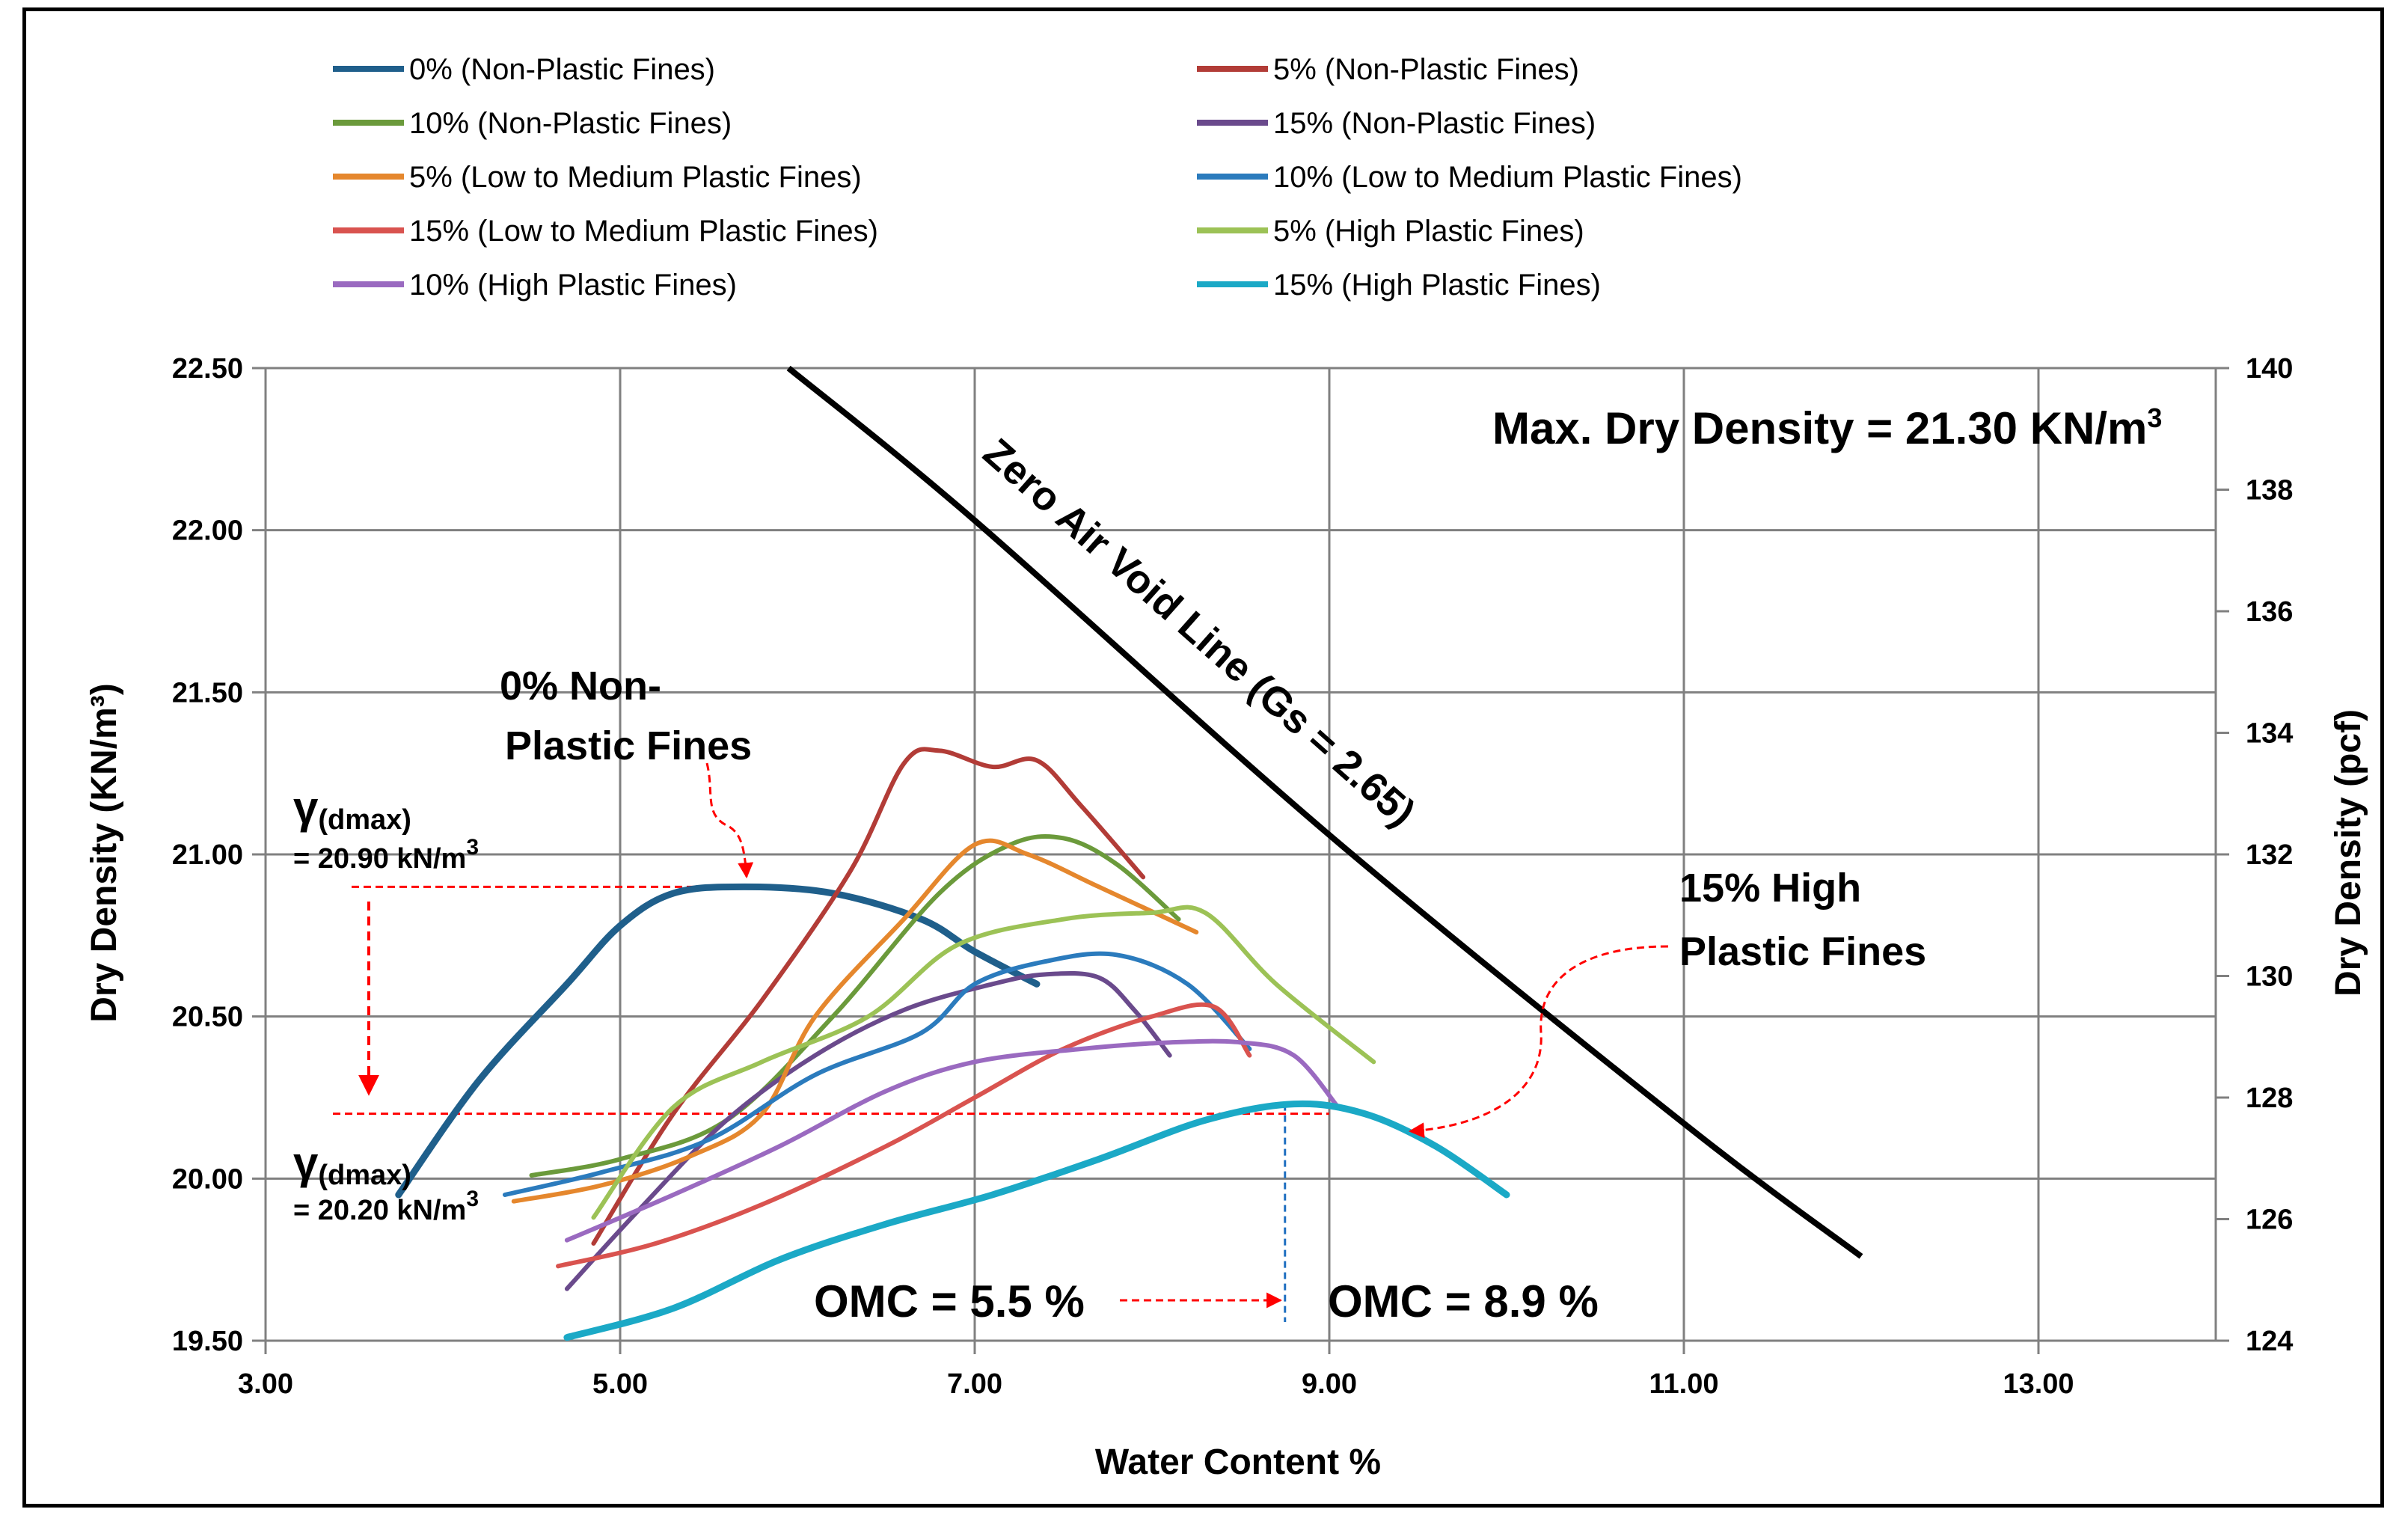 Image resolution: width=2408 pixels, height=1524 pixels. I want to click on y-tick-label: 22.00, so click(207, 531).